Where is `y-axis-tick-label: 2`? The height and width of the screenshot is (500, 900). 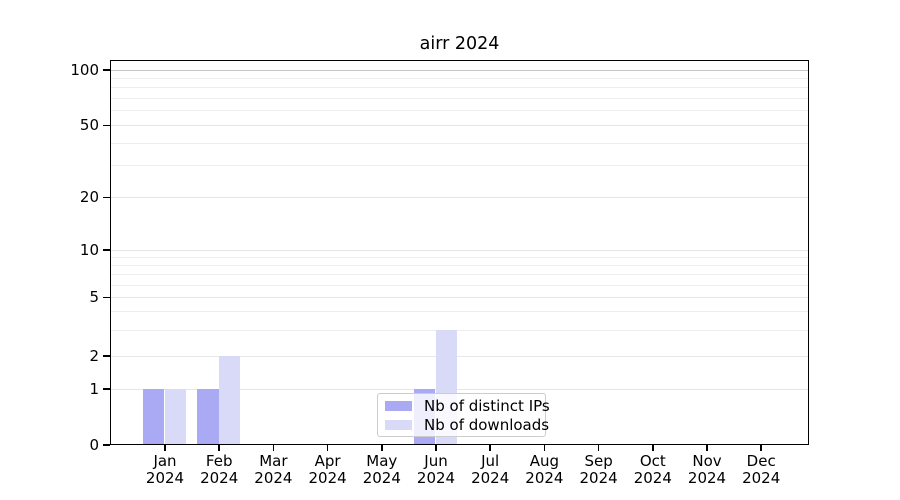
y-axis-tick-label: 2 is located at coordinates (94, 355).